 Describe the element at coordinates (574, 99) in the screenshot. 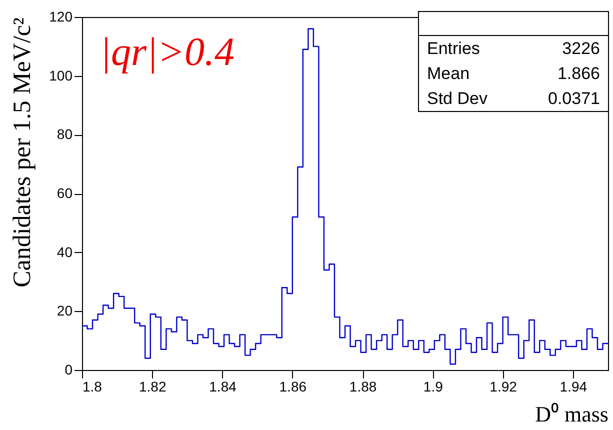

I see `annotation: 0.0371` at that location.